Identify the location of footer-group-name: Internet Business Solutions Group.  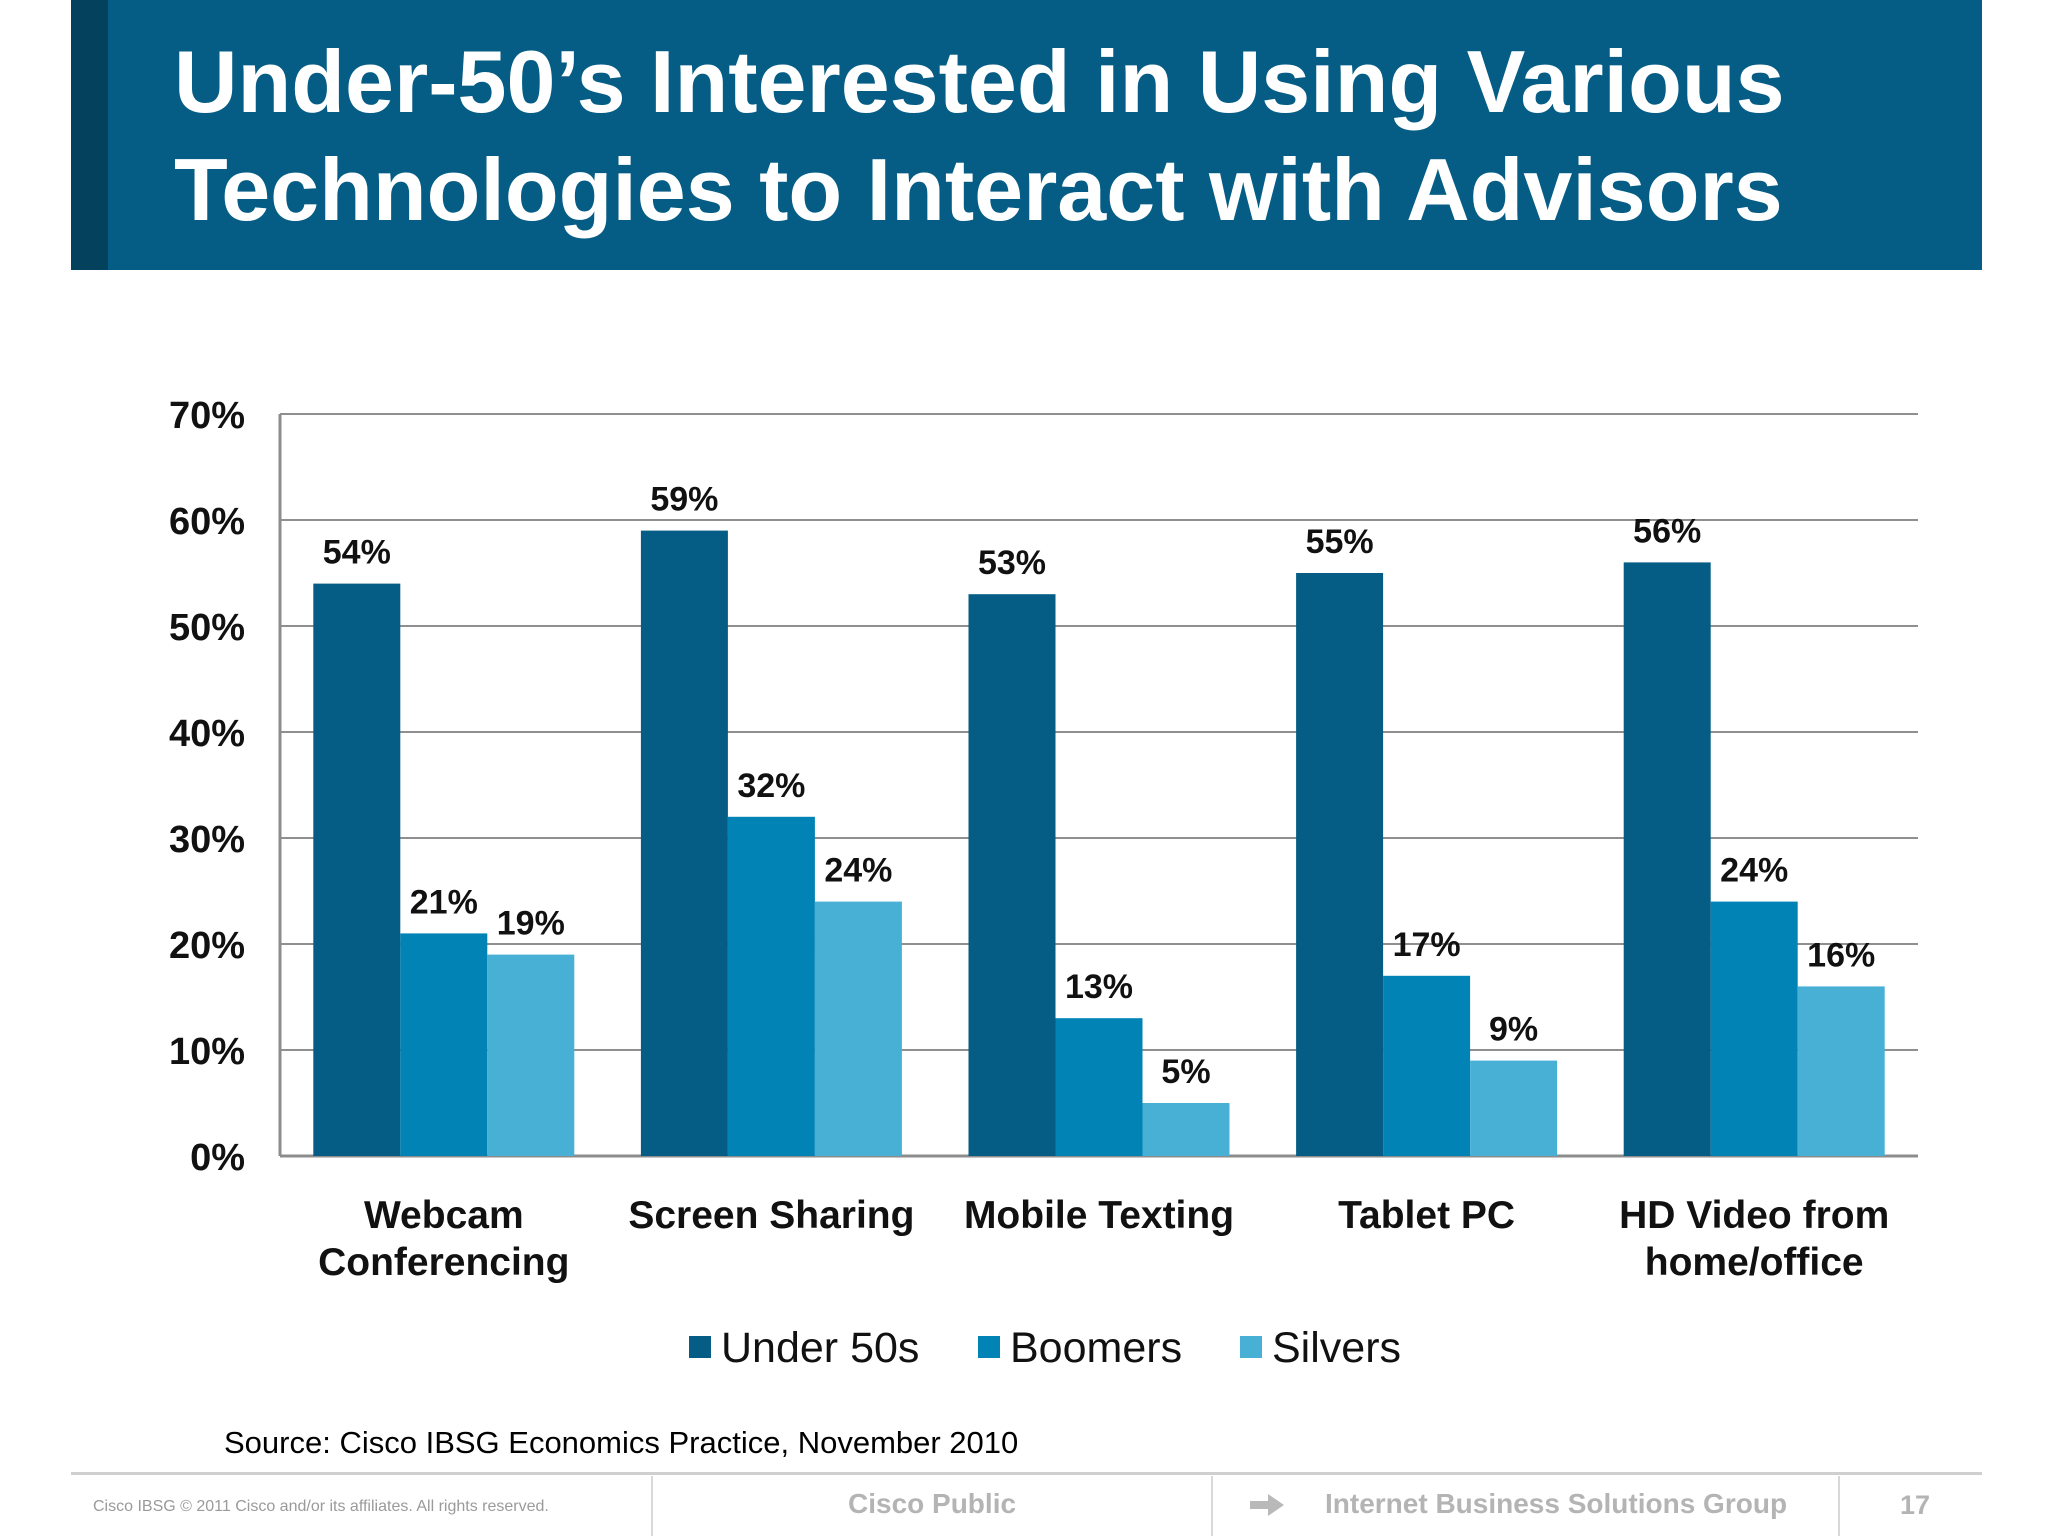
(1556, 1503).